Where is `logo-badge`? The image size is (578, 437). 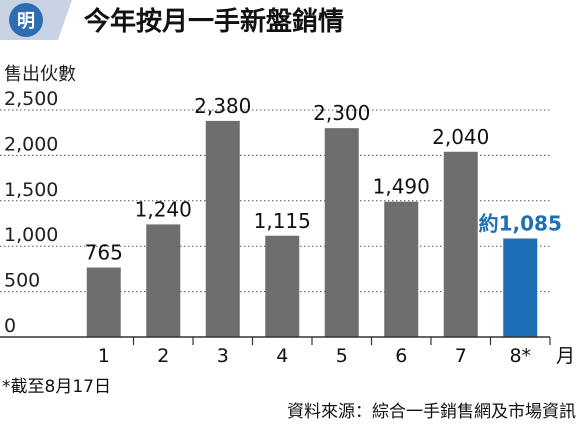 logo-badge is located at coordinates (26, 20).